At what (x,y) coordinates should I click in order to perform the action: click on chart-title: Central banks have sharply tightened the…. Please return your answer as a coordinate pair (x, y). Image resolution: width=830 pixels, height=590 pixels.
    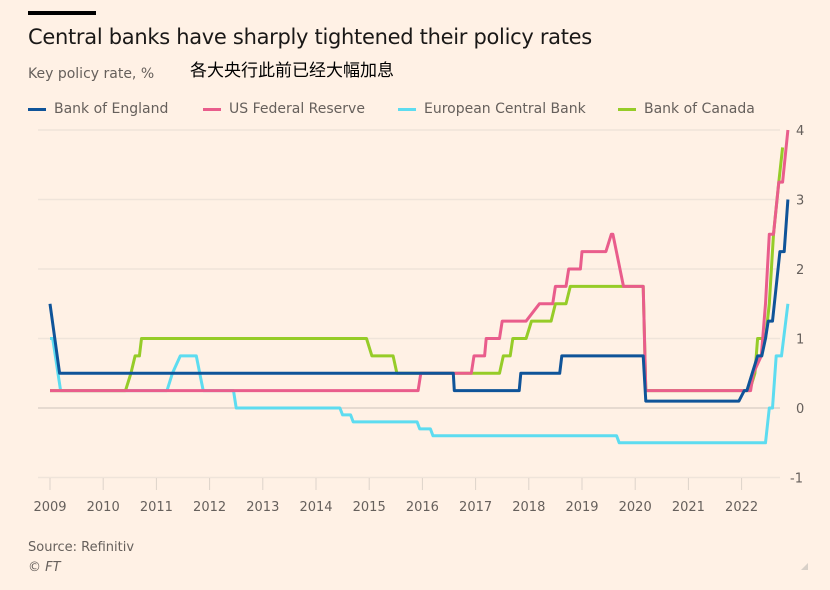
    Looking at the image, I should click on (310, 37).